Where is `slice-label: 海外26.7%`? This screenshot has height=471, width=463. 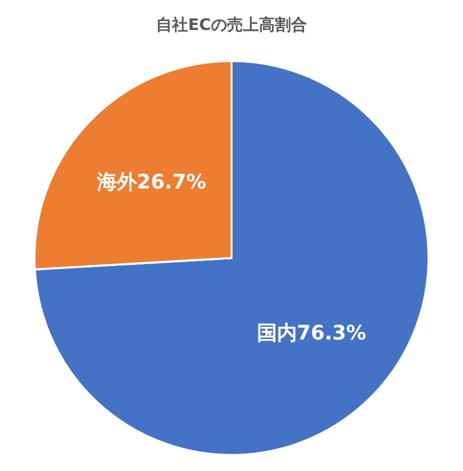 slice-label: 海外26.7% is located at coordinates (151, 182).